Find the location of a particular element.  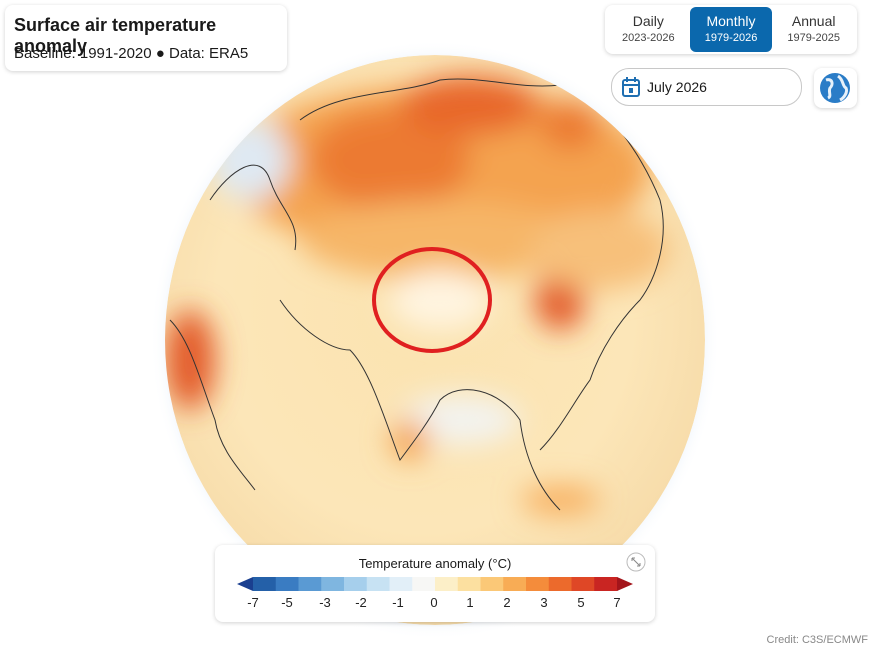

tab-range: 2023-2026 is located at coordinates (648, 38).